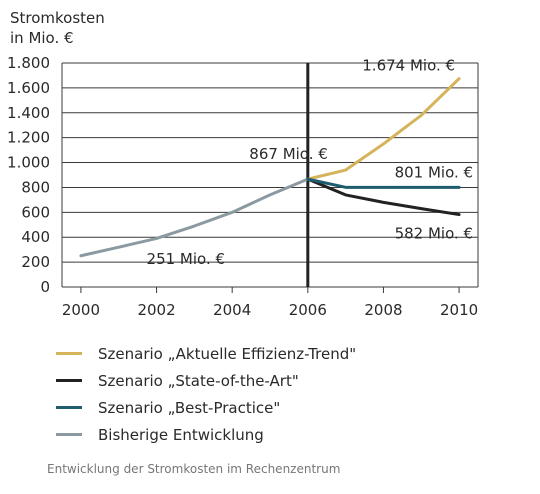  What do you see at coordinates (434, 234) in the screenshot?
I see `data-label: 582 Mio. €` at bounding box center [434, 234].